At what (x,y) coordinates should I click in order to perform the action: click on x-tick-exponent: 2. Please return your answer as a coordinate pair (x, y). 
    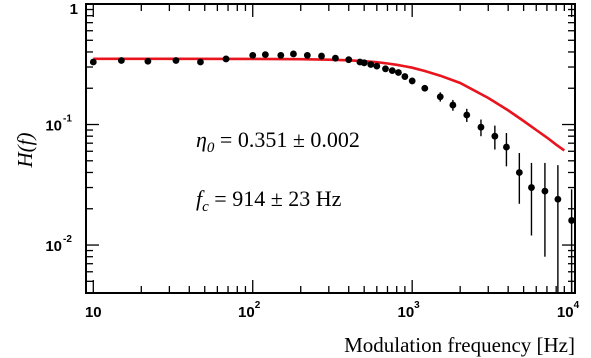
    Looking at the image, I should click on (258, 305).